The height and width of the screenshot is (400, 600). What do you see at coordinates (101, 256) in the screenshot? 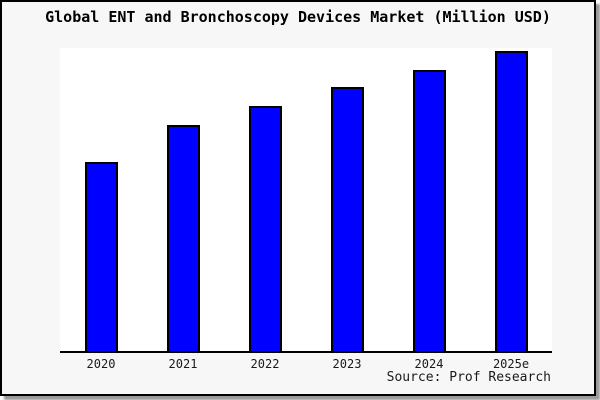
I see `bar-2020` at bounding box center [101, 256].